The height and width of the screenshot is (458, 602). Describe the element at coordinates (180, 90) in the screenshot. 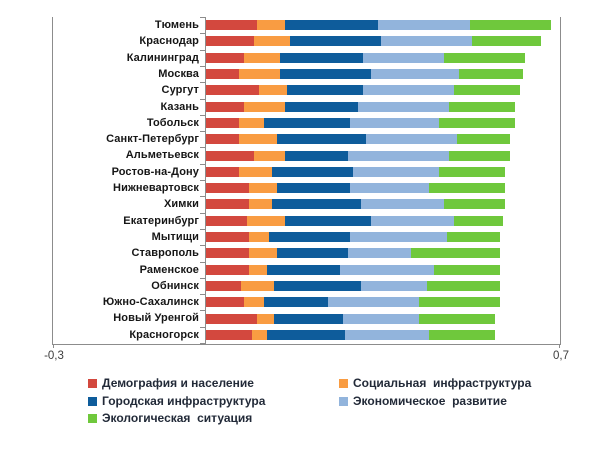

I see `category-label: Сургут` at that location.